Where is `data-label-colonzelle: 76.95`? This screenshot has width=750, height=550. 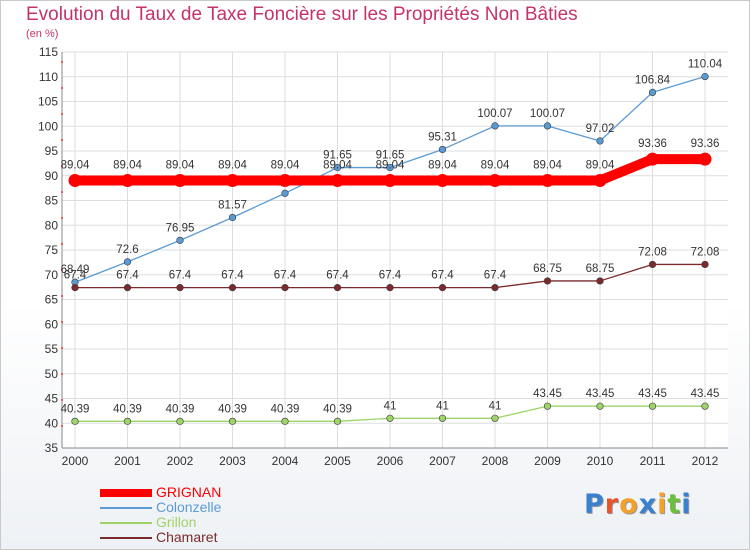 data-label-colonzelle: 76.95 is located at coordinates (180, 228).